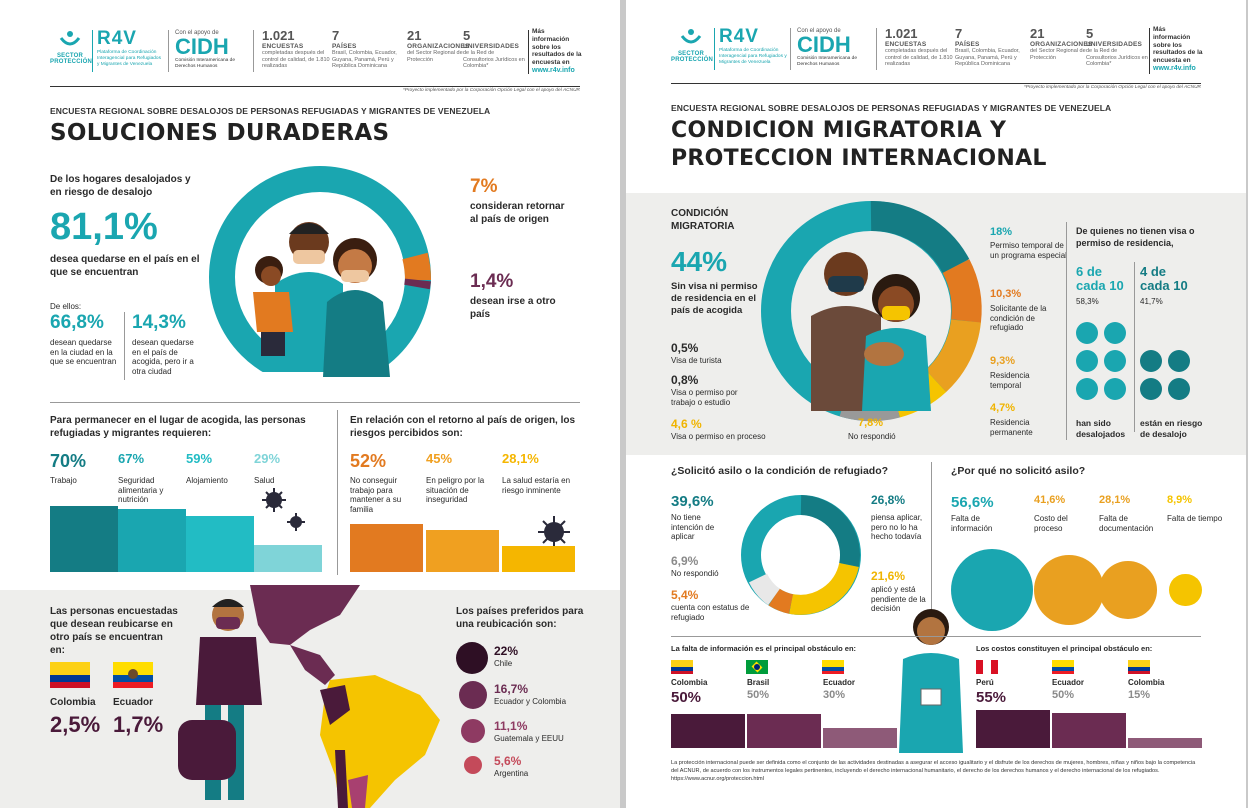  What do you see at coordinates (685, 380) in the screenshot?
I see `work-visa-percent: 0,8%` at bounding box center [685, 380].